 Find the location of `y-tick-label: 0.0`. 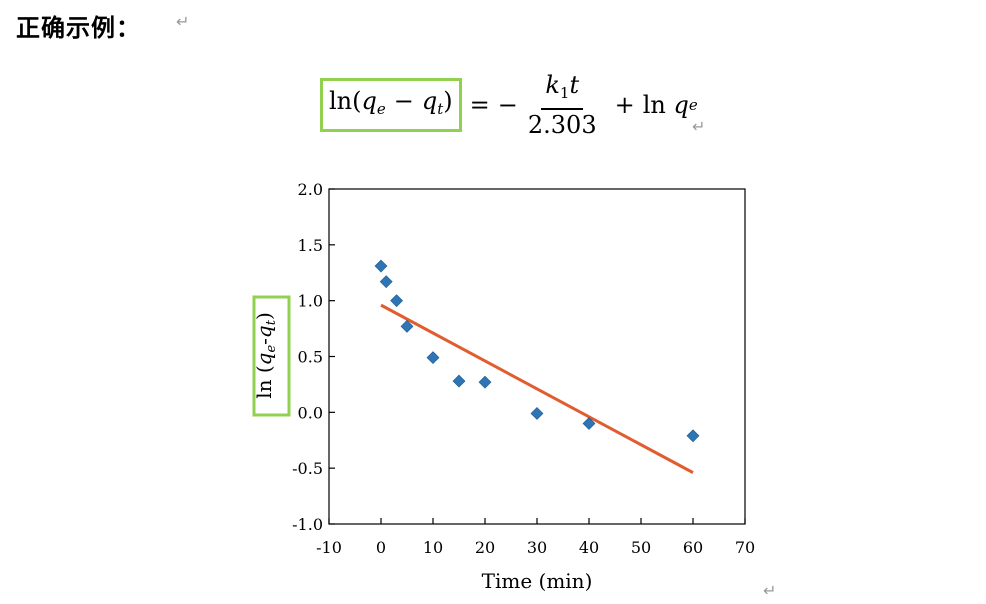

y-tick-label: 0.0 is located at coordinates (310, 412).